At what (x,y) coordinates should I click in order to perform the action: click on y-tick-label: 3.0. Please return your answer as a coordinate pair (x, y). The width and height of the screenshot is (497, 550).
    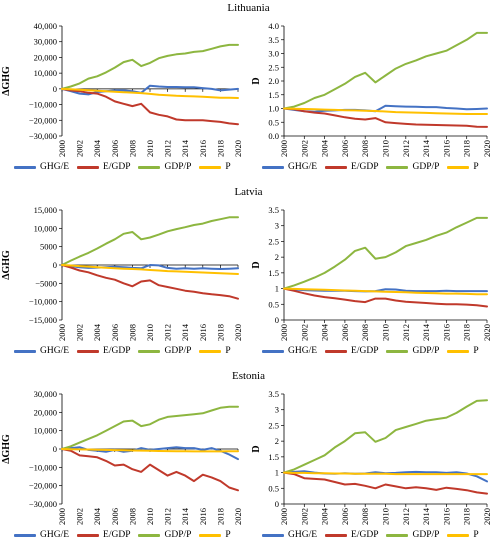
    Looking at the image, I should click on (273, 54).